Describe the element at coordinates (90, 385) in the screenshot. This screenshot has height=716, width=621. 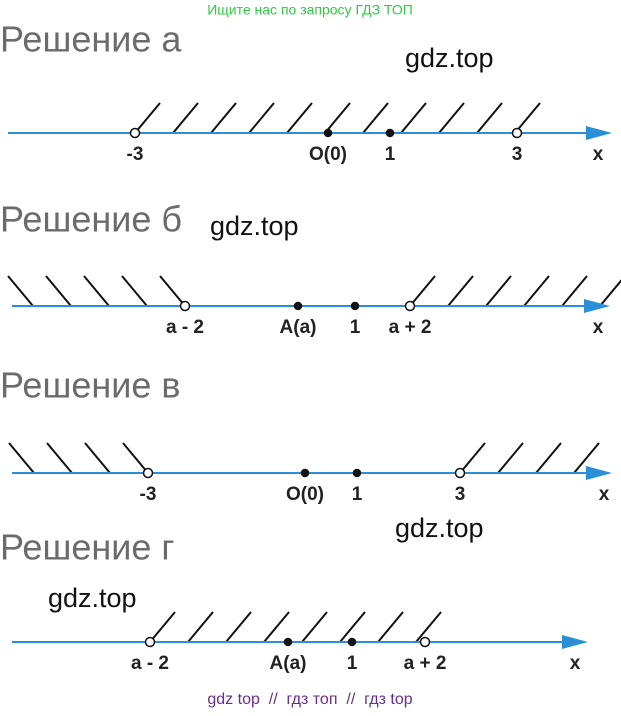
I see `section-title: Решение в` at that location.